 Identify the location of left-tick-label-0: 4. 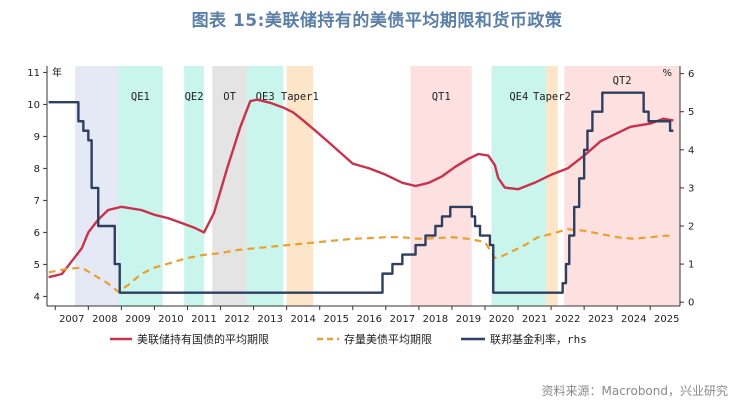
(37, 297).